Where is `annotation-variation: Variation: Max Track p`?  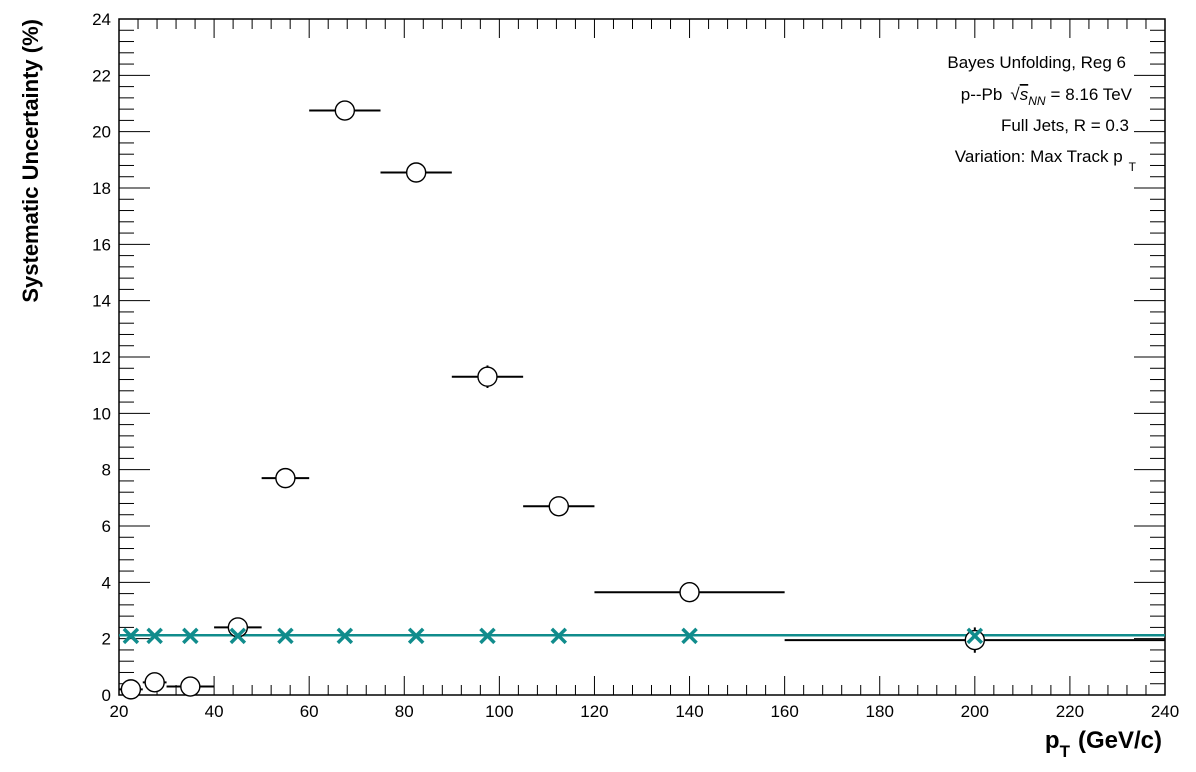
annotation-variation: Variation: Max Track p is located at coordinates (1039, 156).